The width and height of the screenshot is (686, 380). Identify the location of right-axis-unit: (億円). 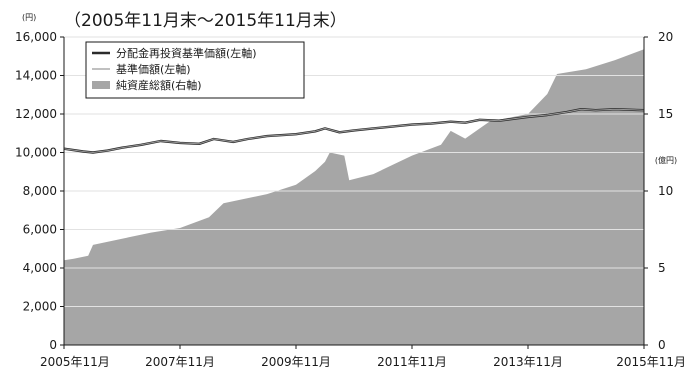
(666, 160).